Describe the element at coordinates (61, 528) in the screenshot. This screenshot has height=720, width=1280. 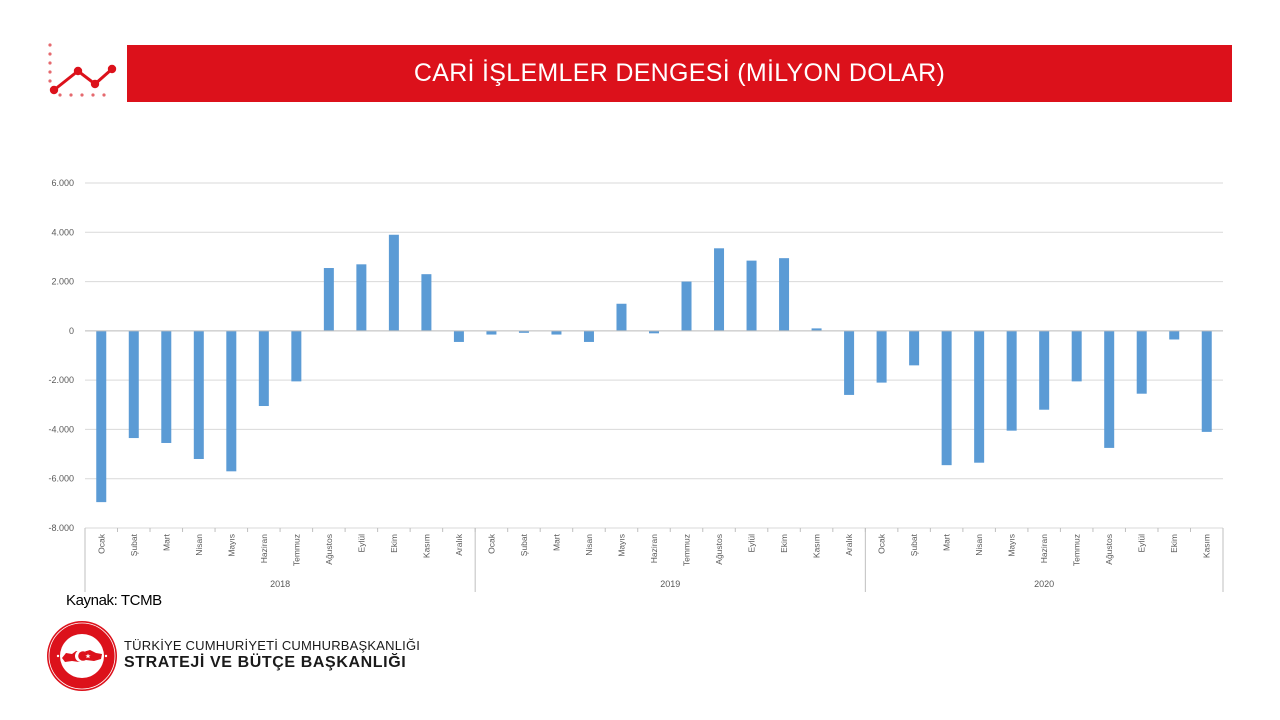
I see `y-tick-label: -8.000` at that location.